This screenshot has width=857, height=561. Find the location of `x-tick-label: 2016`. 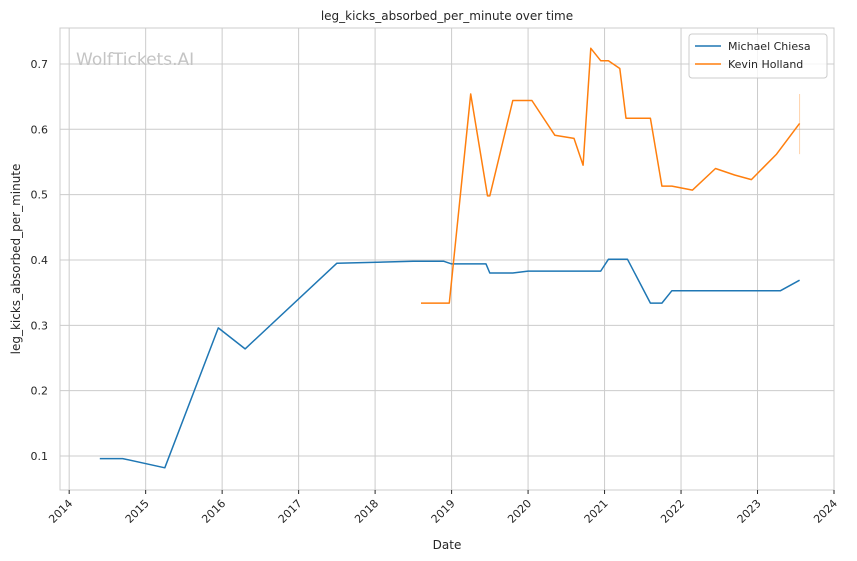

x-tick-label: 2016 is located at coordinates (213, 511).